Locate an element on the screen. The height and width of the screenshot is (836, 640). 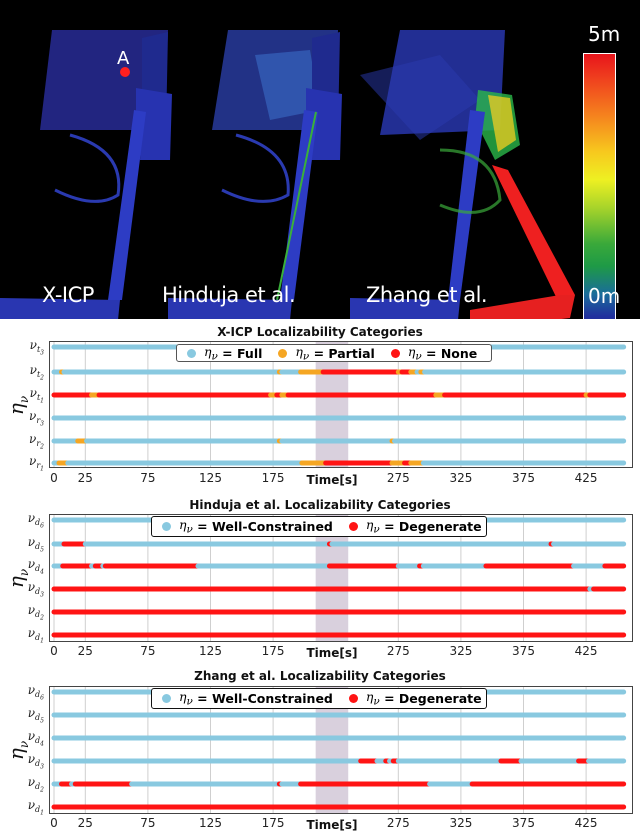
map-label-xicp: X-ICP is located at coordinates (68, 295).